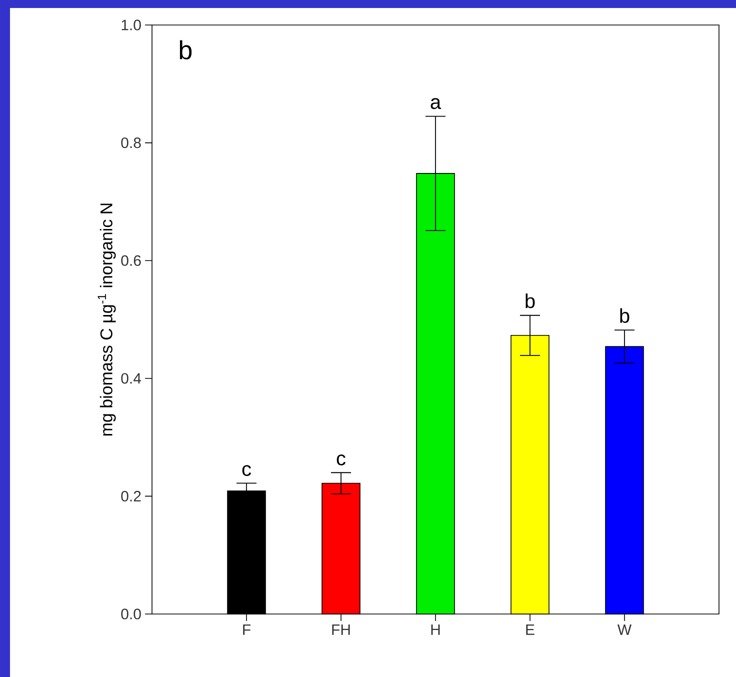 The image size is (736, 677). I want to click on x-tick-label: F, so click(246, 629).